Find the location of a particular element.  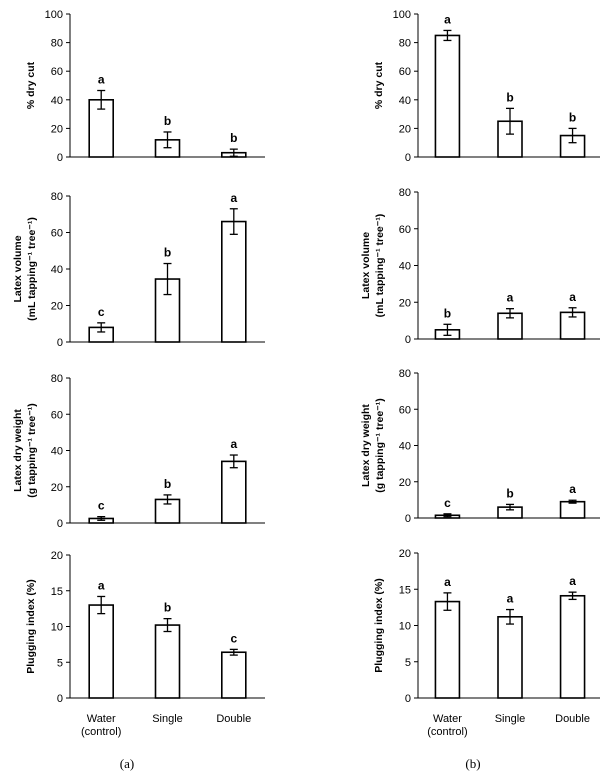

panel-label: (b) is located at coordinates (472, 763).